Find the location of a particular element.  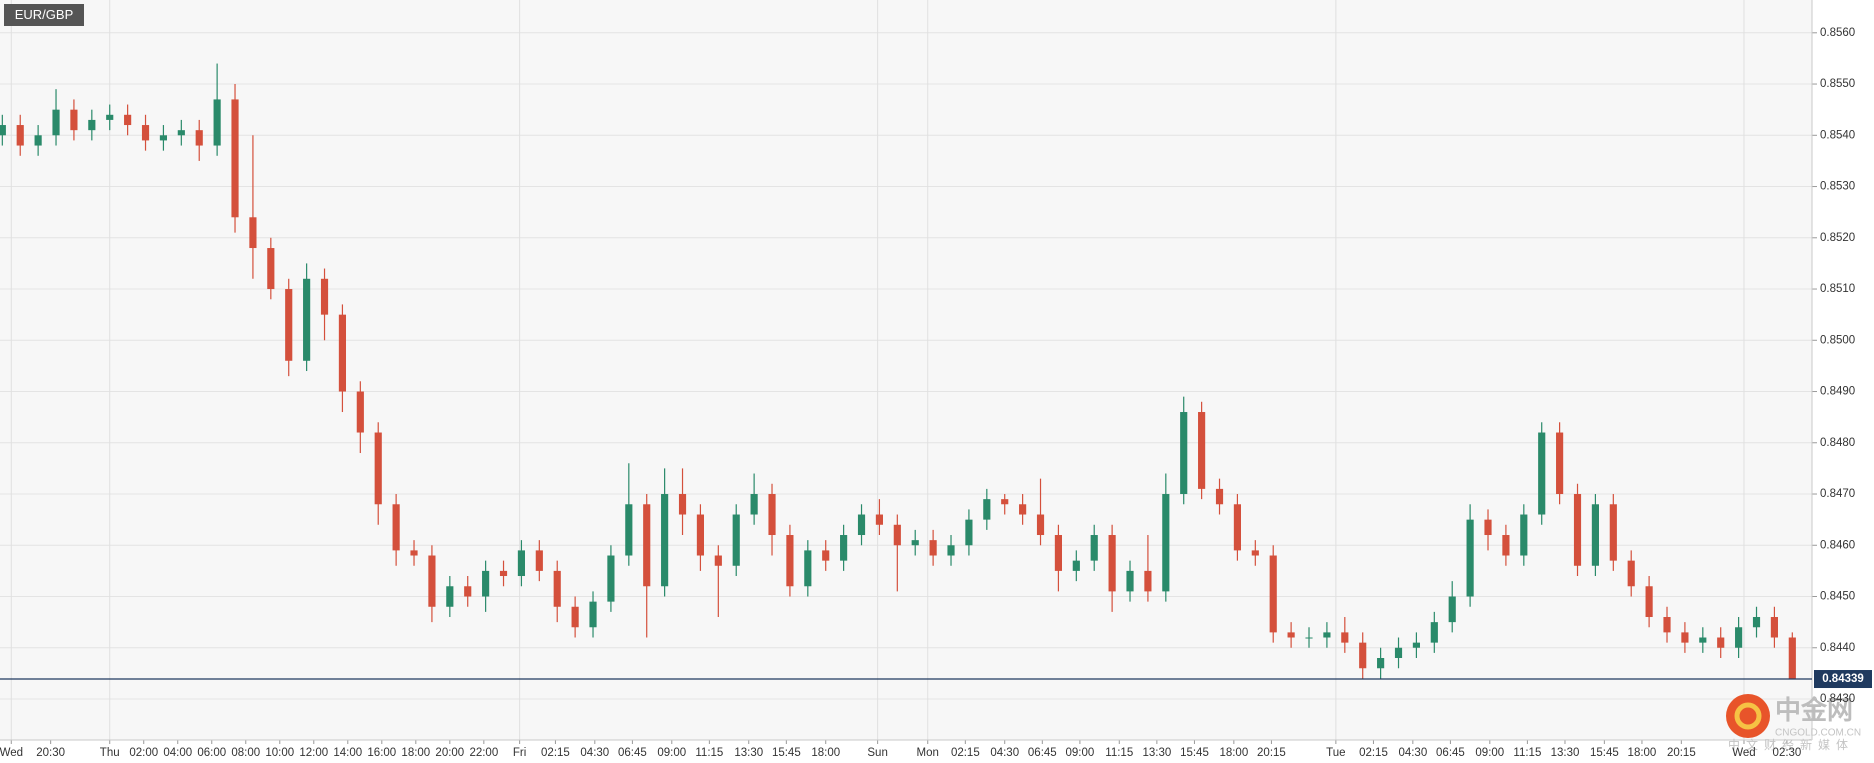

logo is located at coordinates (1748, 716).